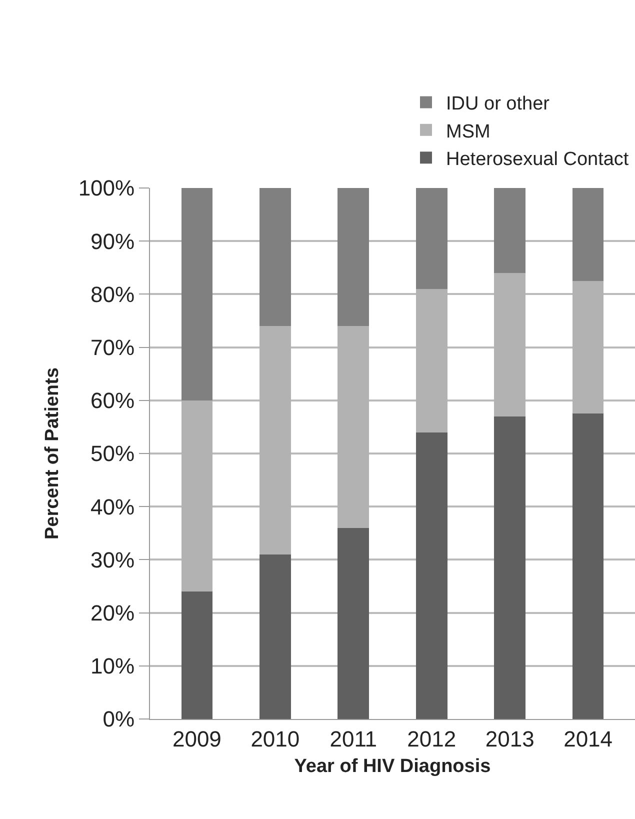  I want to click on x-tick-label: 2009, so click(197, 739).